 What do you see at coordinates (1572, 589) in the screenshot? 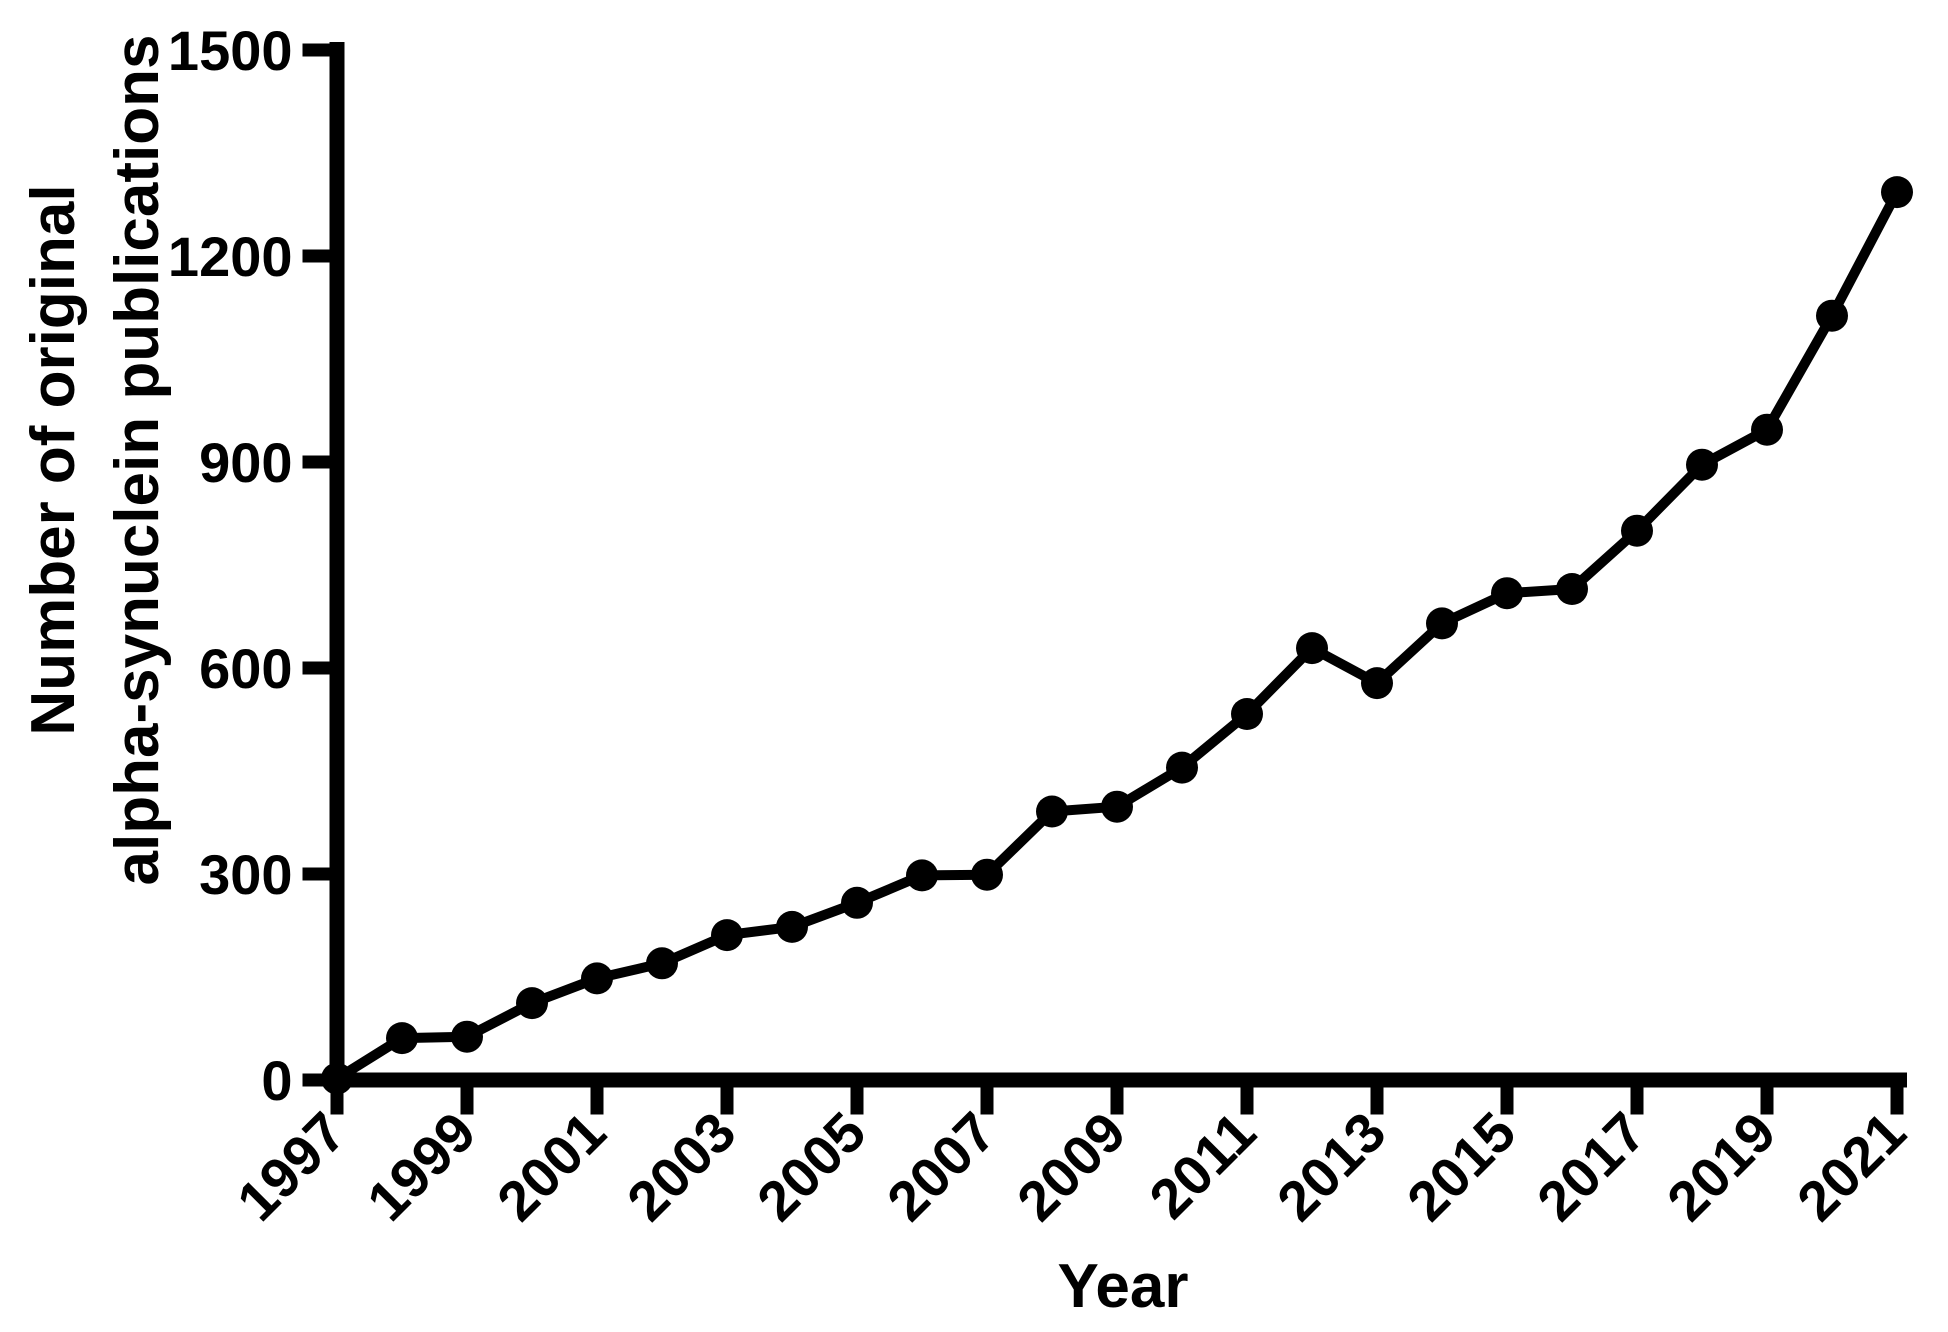
I see `data-point-2016` at bounding box center [1572, 589].